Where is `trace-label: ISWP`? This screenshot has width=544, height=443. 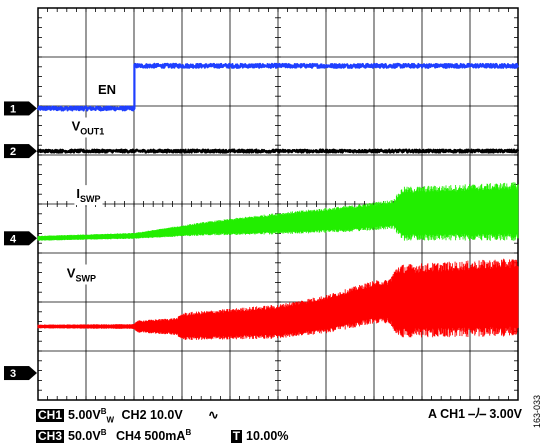
trace-label: ISWP is located at coordinates (88, 195).